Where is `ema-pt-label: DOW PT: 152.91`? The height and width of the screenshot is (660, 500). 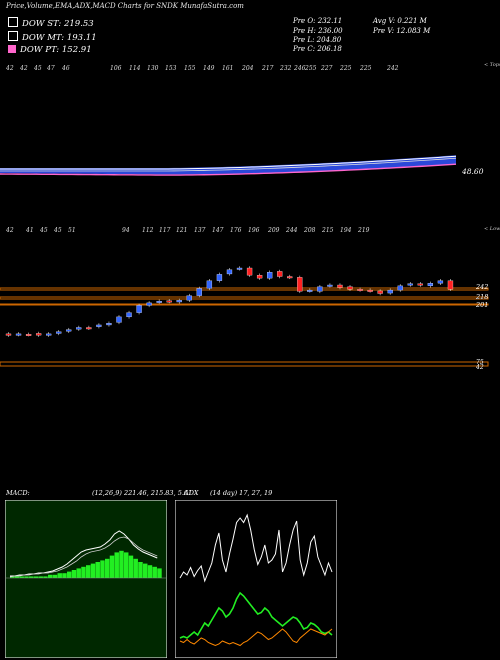 ema-pt-label: DOW PT: 152.91 is located at coordinates (56, 50).